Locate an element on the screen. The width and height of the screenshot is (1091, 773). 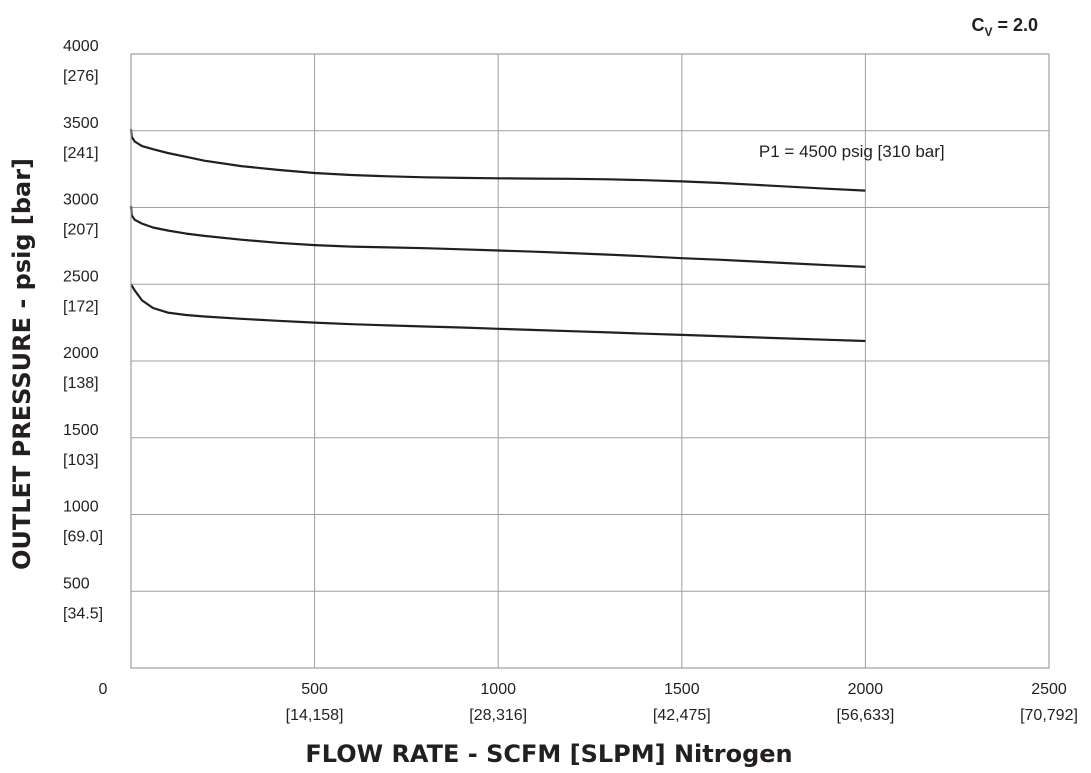
x-tick-label: 0 is located at coordinates (103, 689).